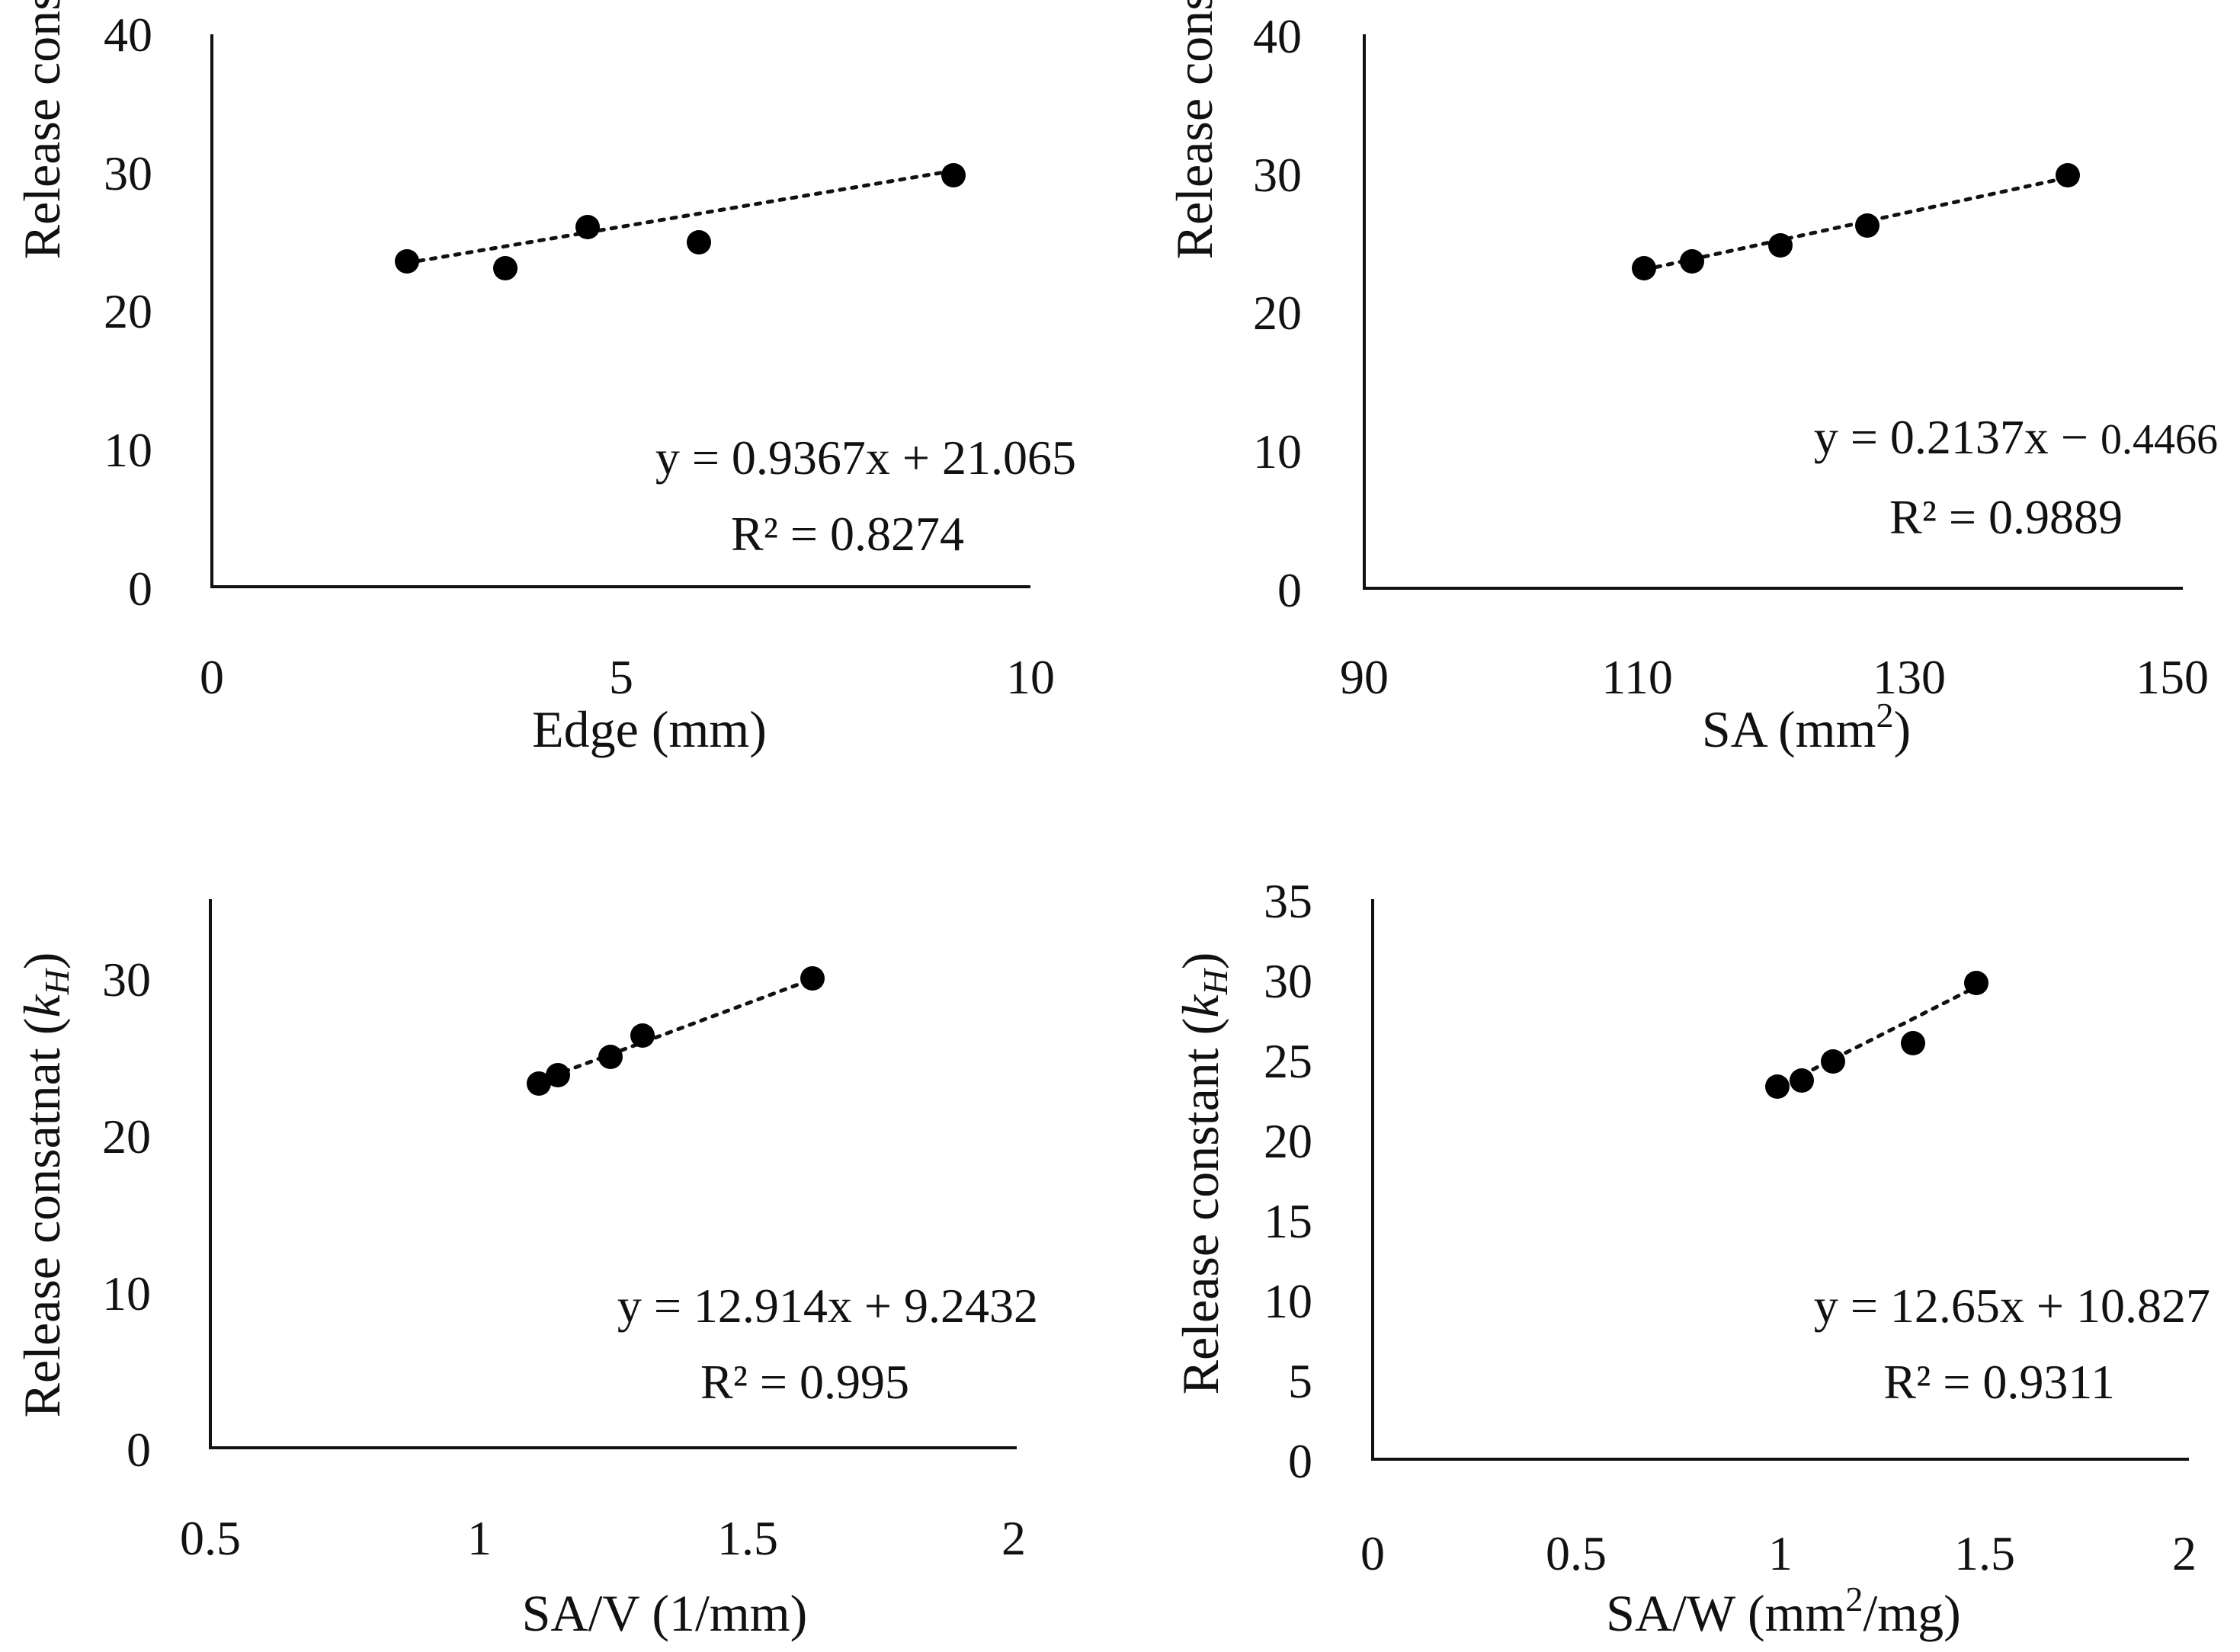 The height and width of the screenshot is (1652, 2240). What do you see at coordinates (1637, 677) in the screenshot?
I see `x-tick-label: 110` at bounding box center [1637, 677].